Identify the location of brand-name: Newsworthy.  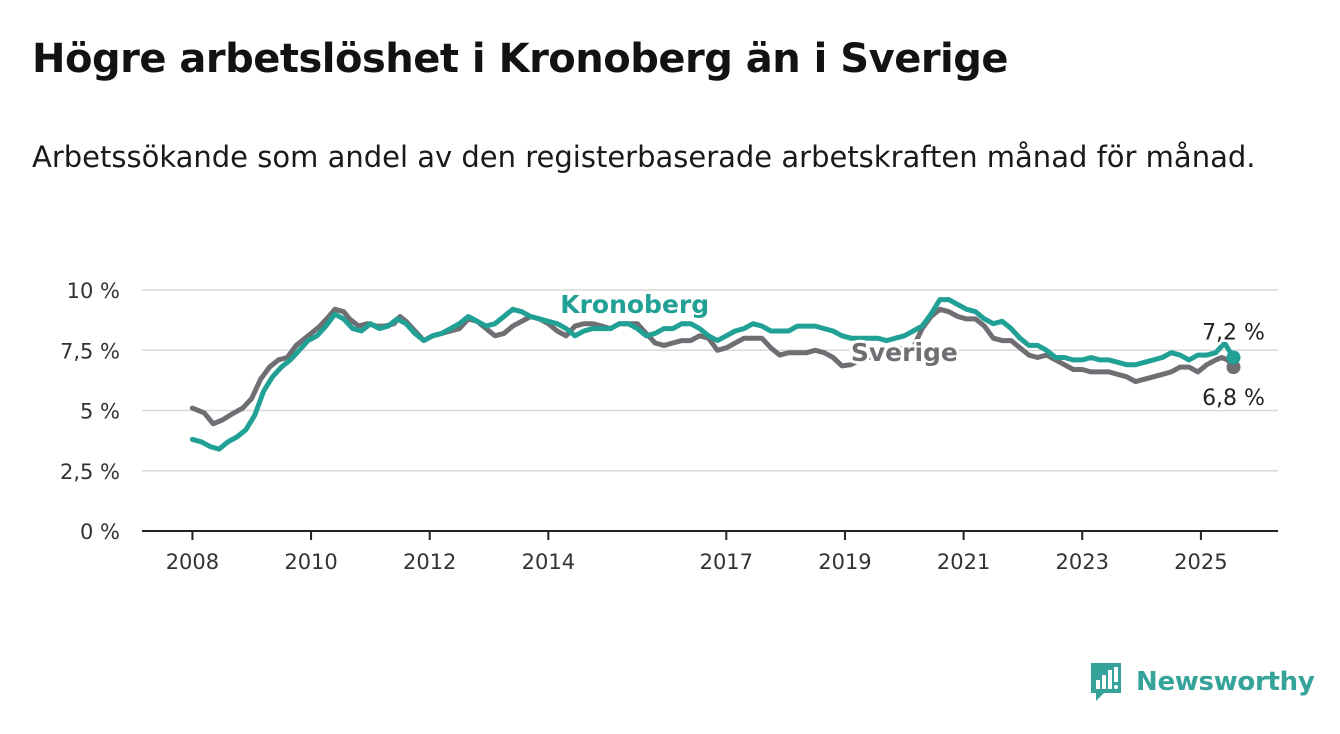
(1225, 682).